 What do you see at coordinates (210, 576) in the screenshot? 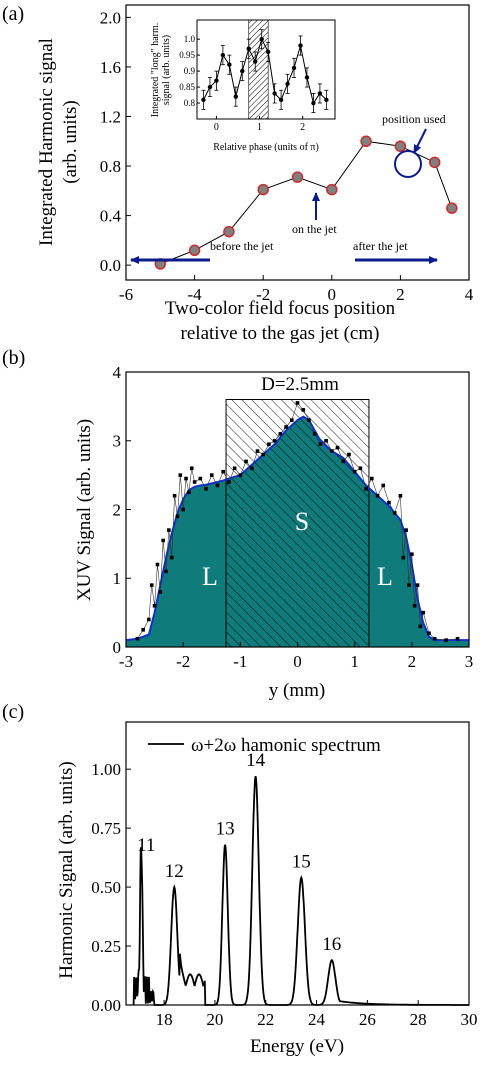
I see `region-label-left: L` at bounding box center [210, 576].